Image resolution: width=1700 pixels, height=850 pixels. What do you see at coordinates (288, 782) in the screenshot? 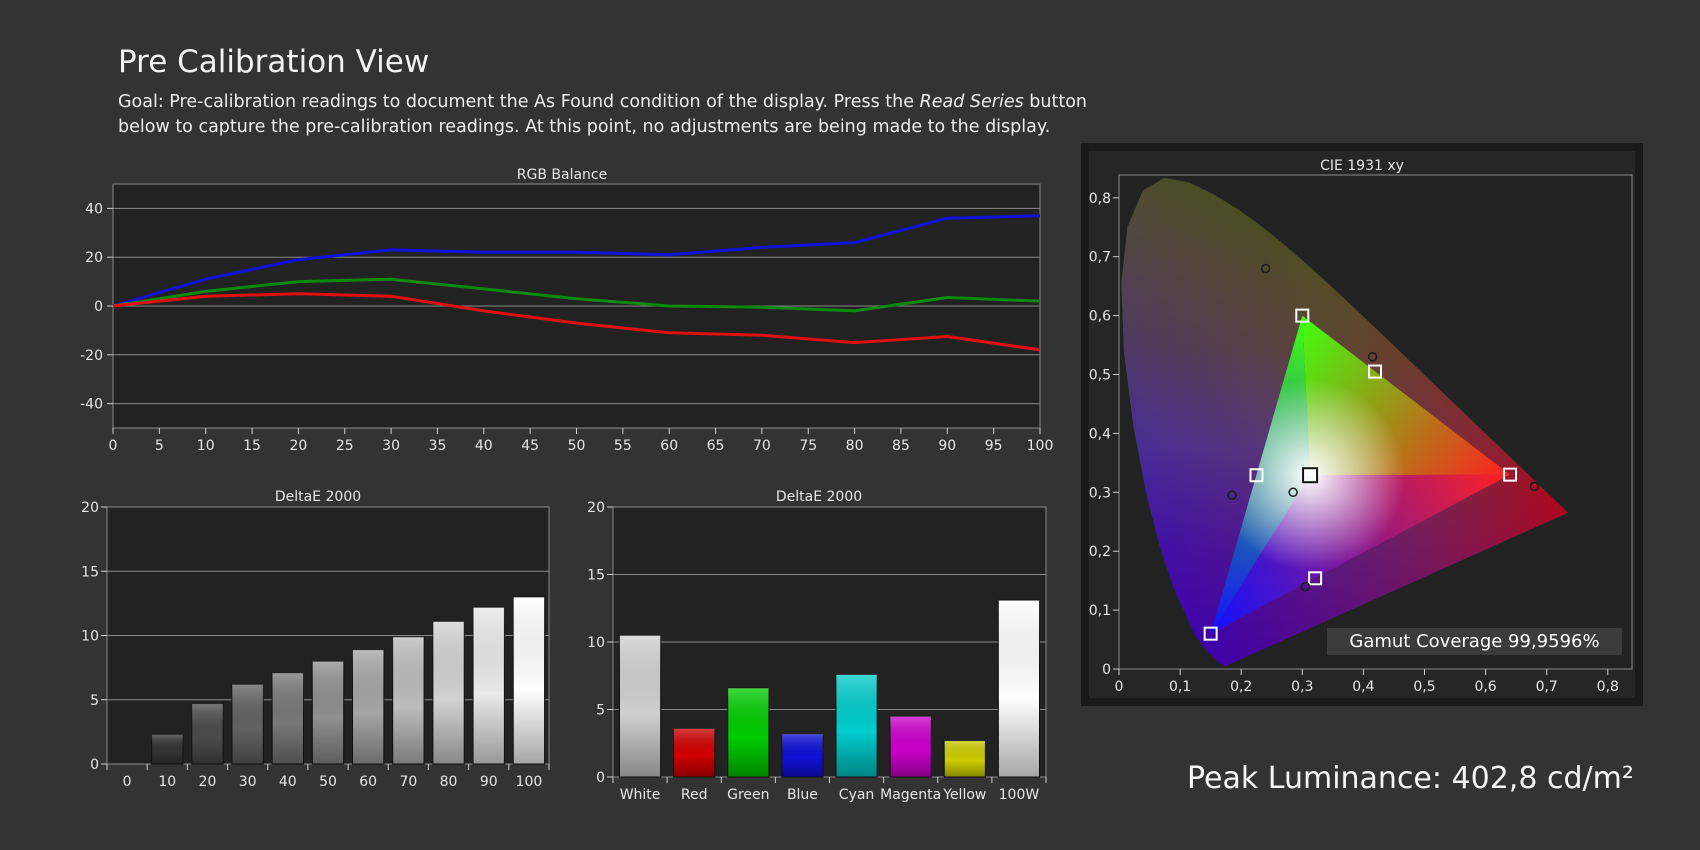
I see `greyscale-x-tick-label: 40` at bounding box center [288, 782].